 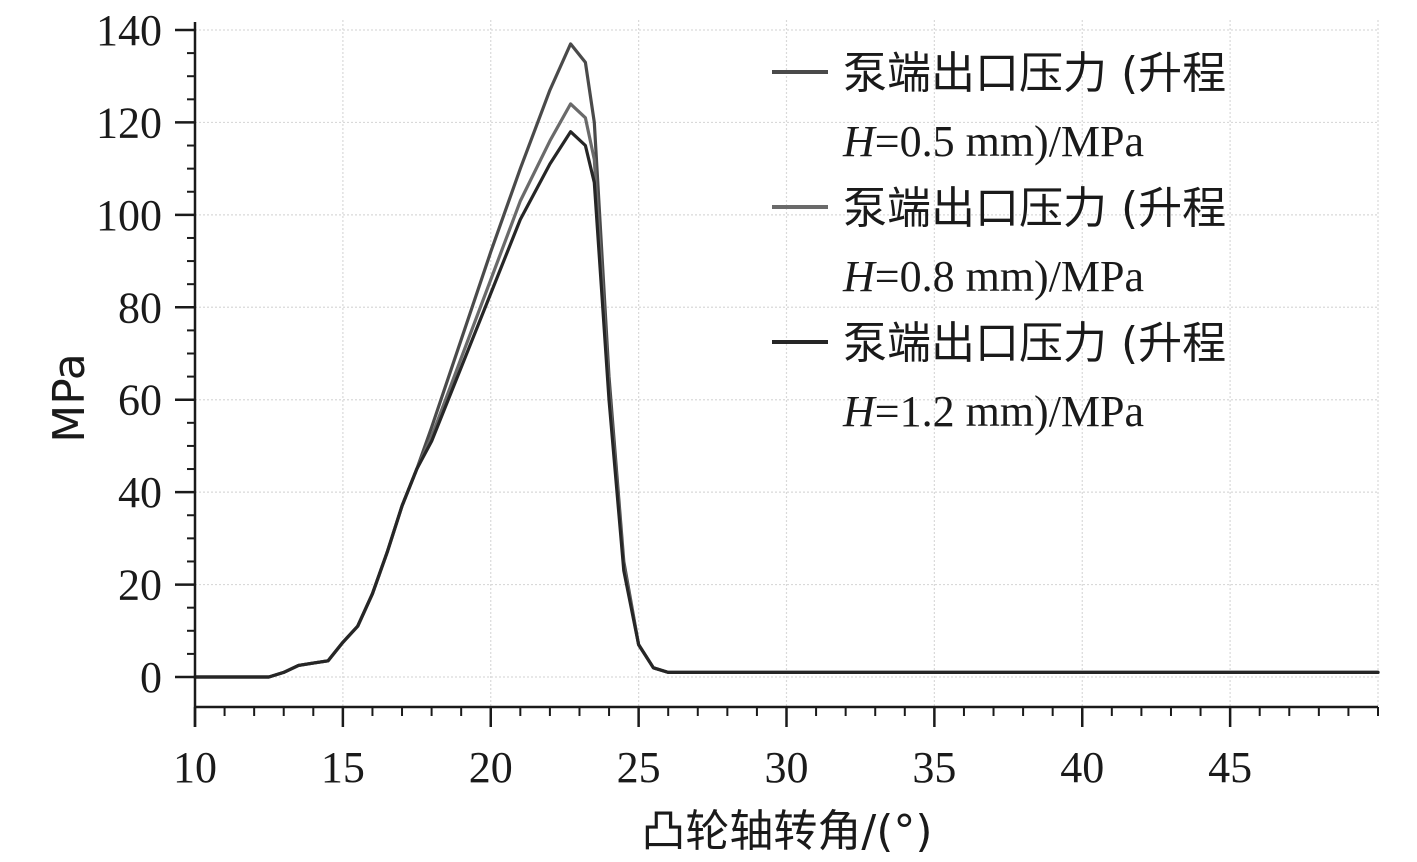 What do you see at coordinates (140, 400) in the screenshot?
I see `y-tick-label: 60` at bounding box center [140, 400].